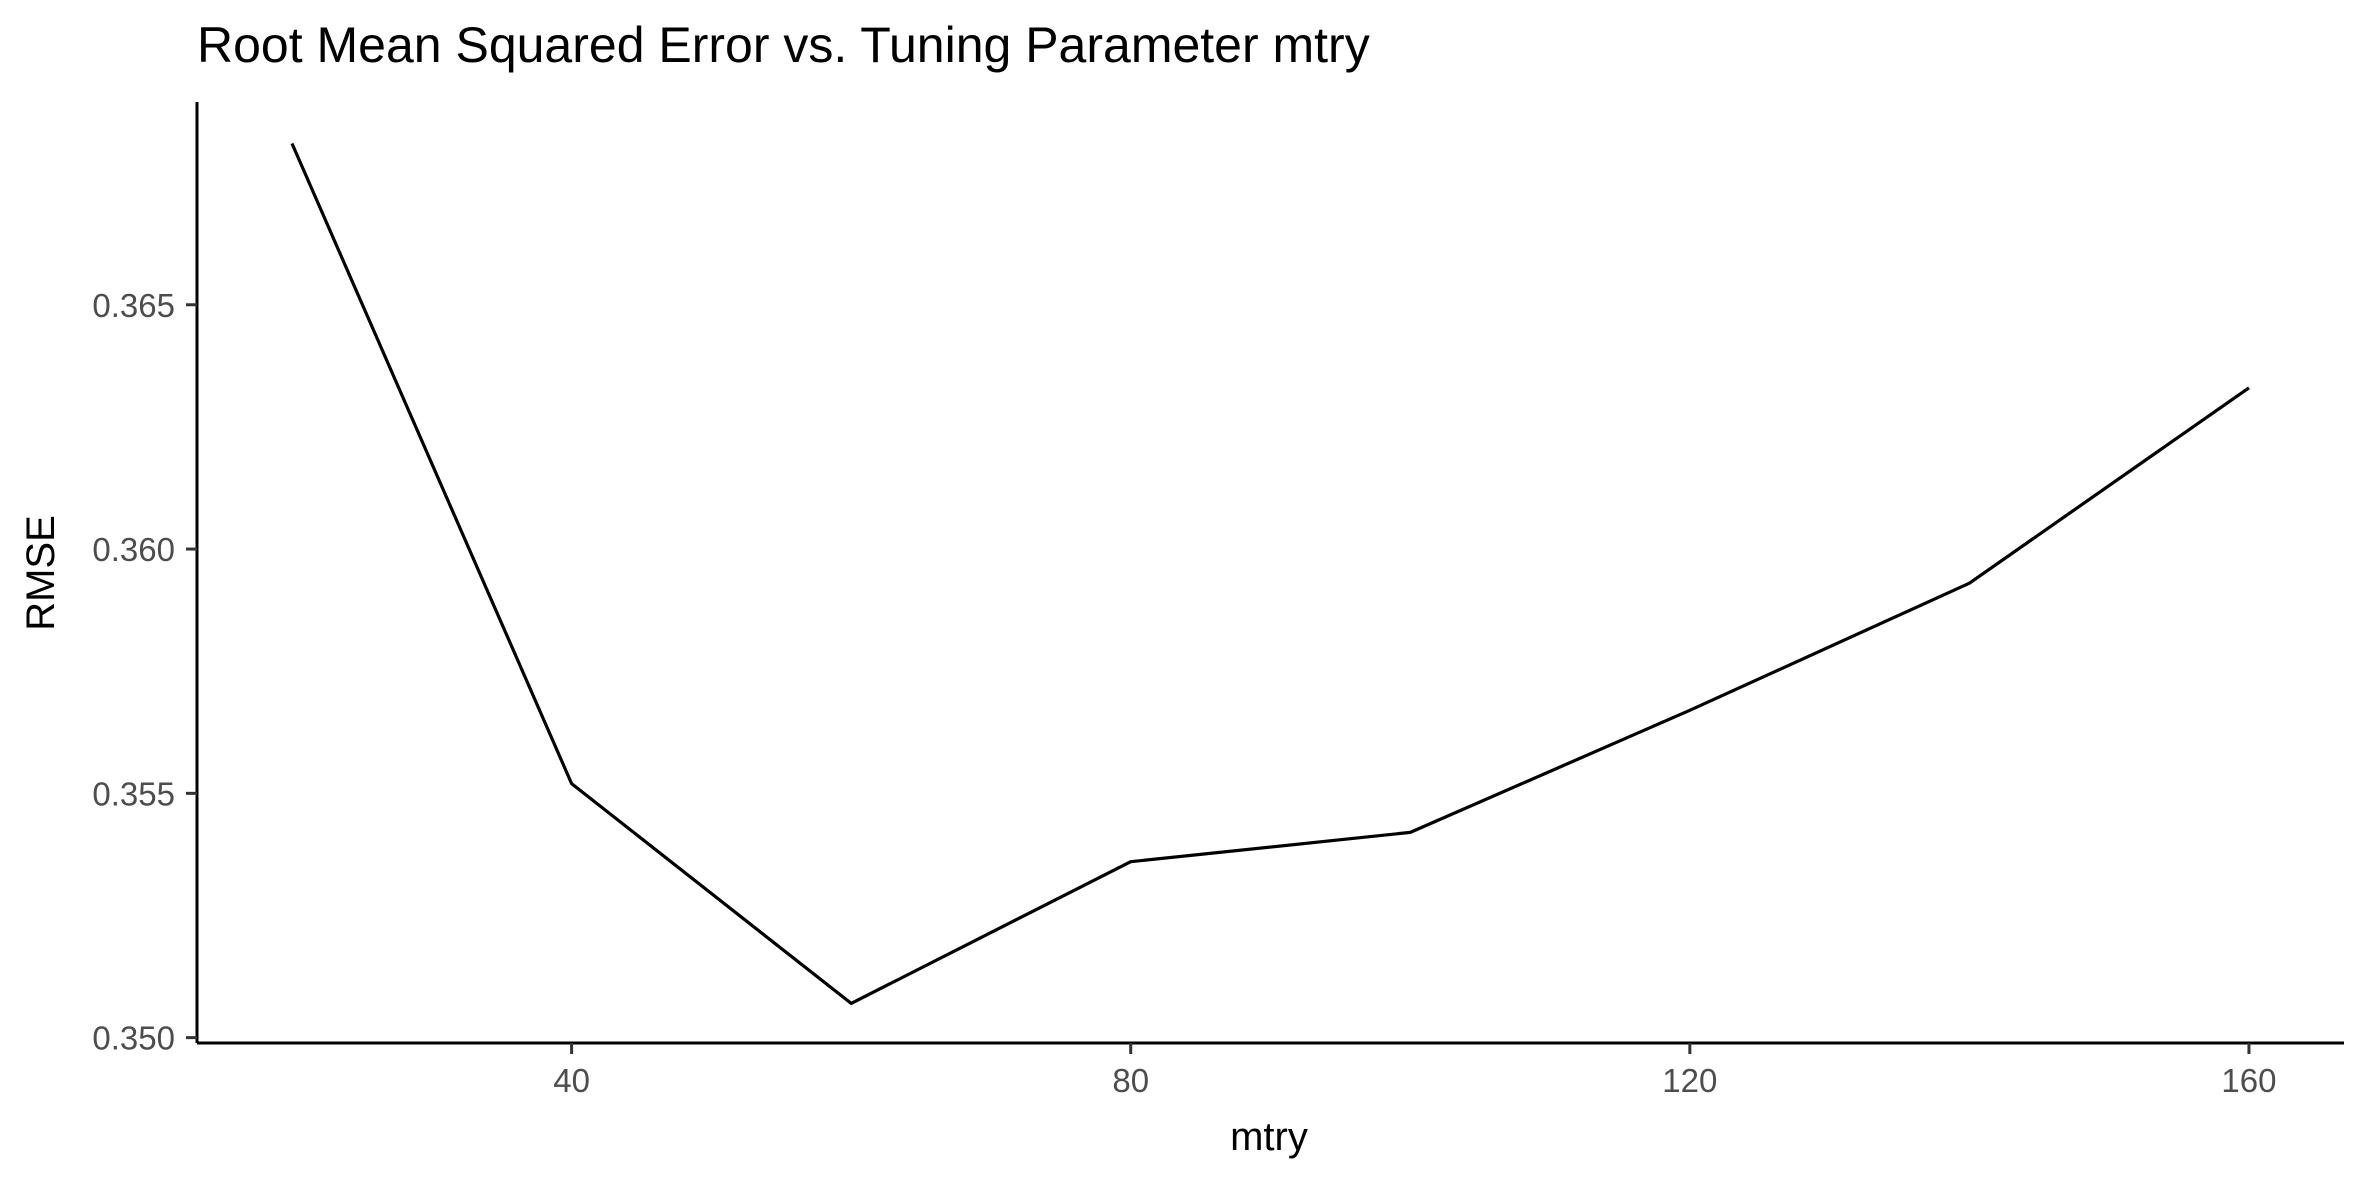 The height and width of the screenshot is (1181, 2362). What do you see at coordinates (571, 1080) in the screenshot?
I see `x-tick-label: 40` at bounding box center [571, 1080].